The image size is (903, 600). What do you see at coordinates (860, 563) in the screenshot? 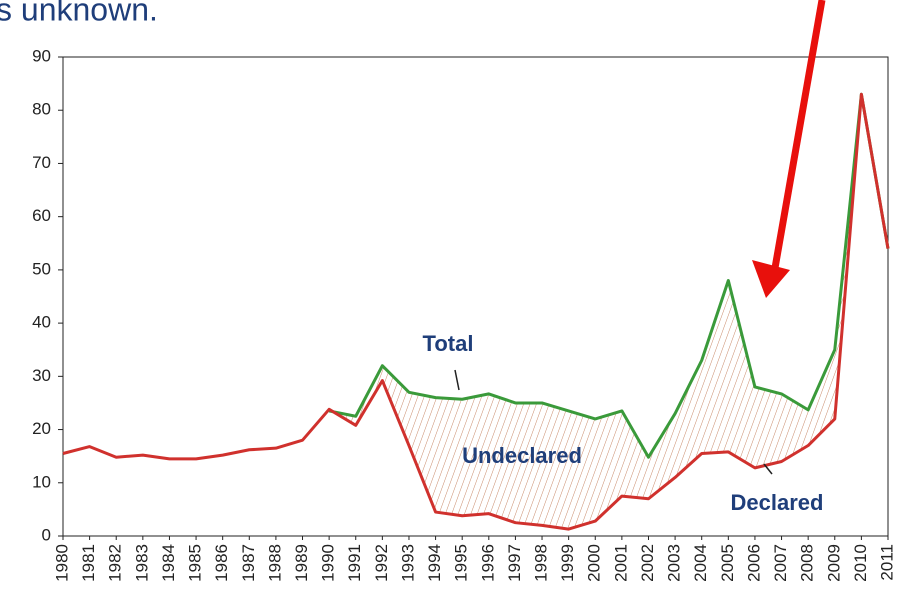
I see `x-tick-label: 2010` at bounding box center [860, 563].